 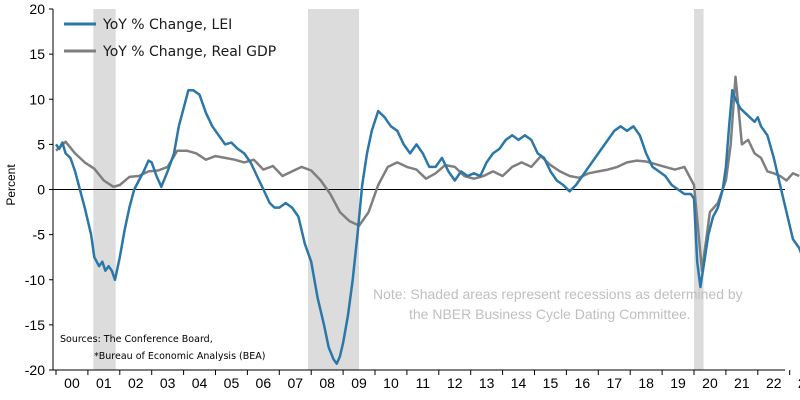 What do you see at coordinates (168, 383) in the screenshot?
I see `x-tick-label: 03` at bounding box center [168, 383].